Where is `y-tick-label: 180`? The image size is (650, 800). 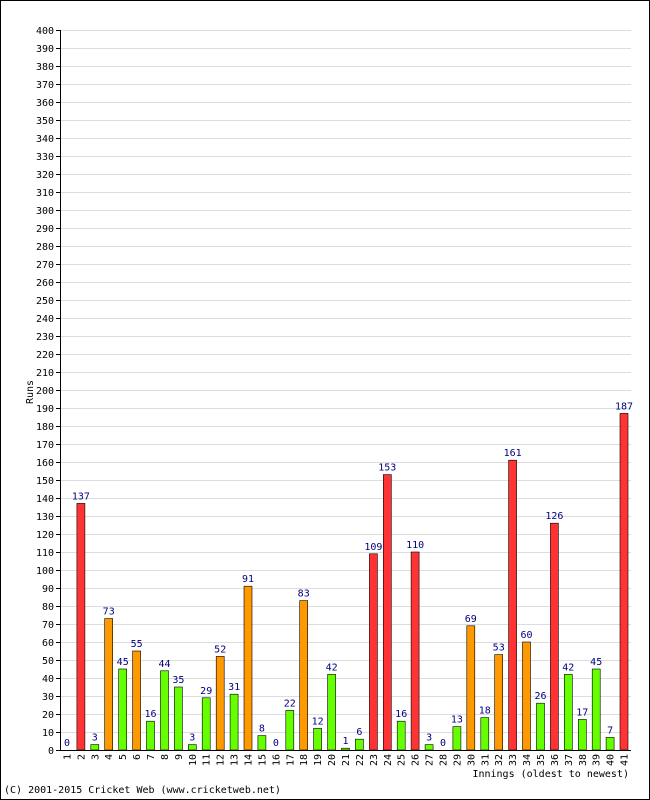
y-tick-label: 180 is located at coordinates (45, 427).